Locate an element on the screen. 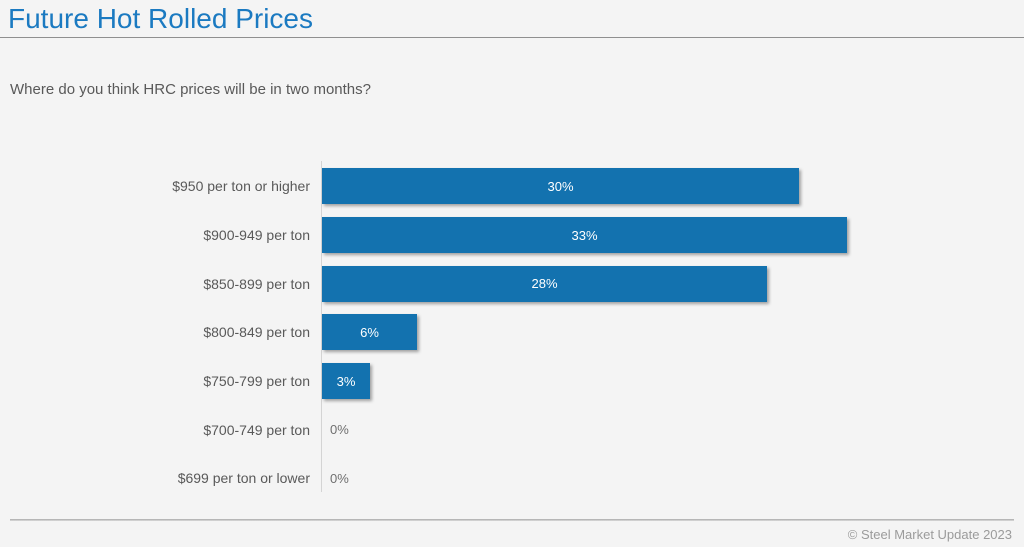 The image size is (1024, 547). bar: 28% is located at coordinates (544, 283).